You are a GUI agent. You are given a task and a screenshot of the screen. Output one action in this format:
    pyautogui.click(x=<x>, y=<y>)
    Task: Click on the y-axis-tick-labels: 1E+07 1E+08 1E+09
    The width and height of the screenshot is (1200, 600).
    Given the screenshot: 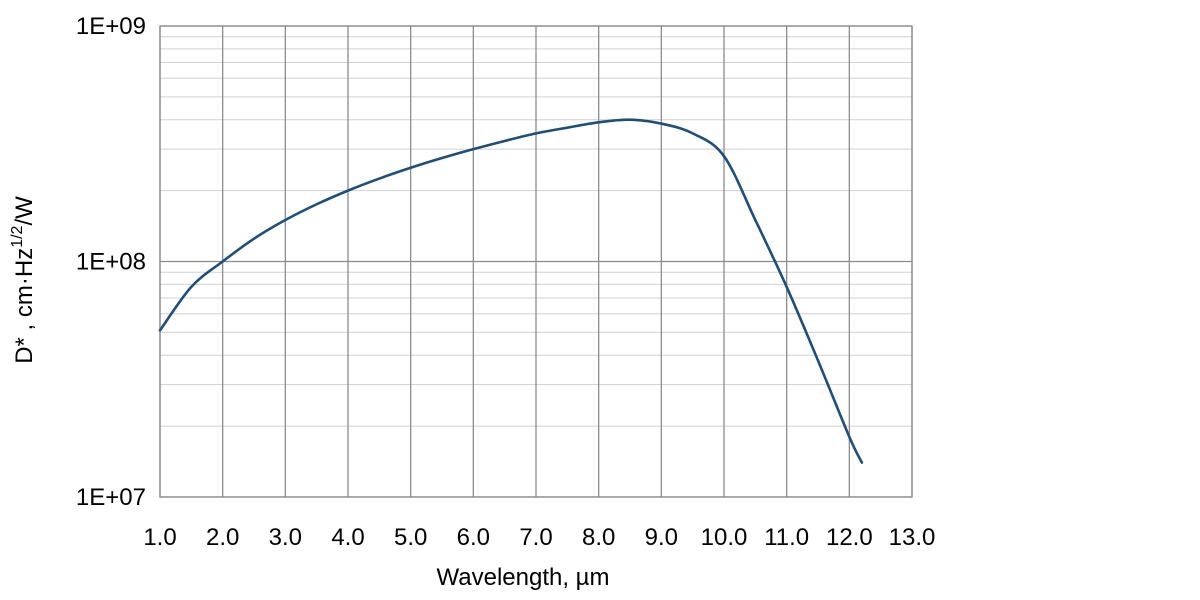 What is the action you would take?
    pyautogui.click(x=111, y=262)
    